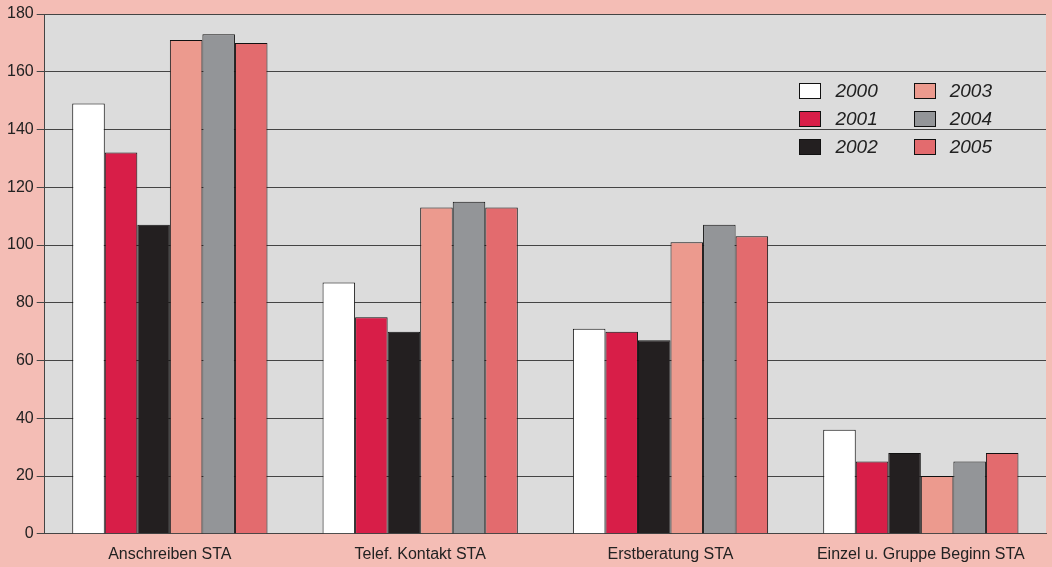 The image size is (1052, 567). Describe the element at coordinates (170, 553) in the screenshot. I see `x-tick-label: Anschreiben STA` at that location.